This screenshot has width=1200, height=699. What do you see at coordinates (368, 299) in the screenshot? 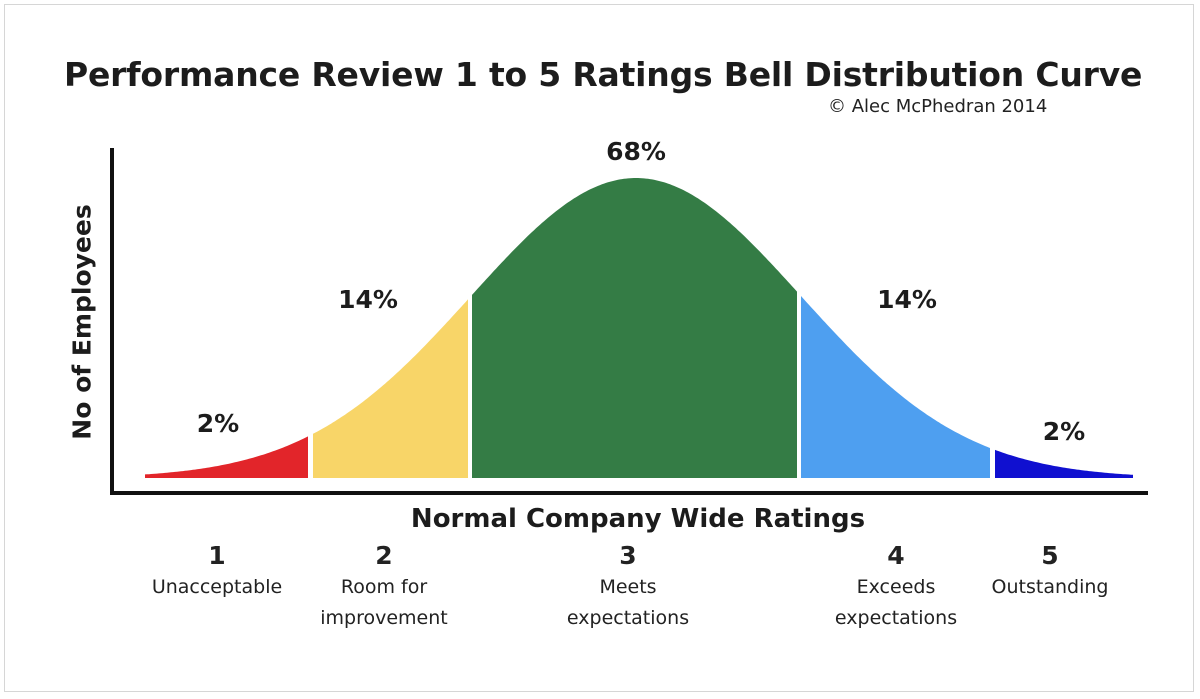
I see `percent-label-2: 14%` at bounding box center [368, 299].